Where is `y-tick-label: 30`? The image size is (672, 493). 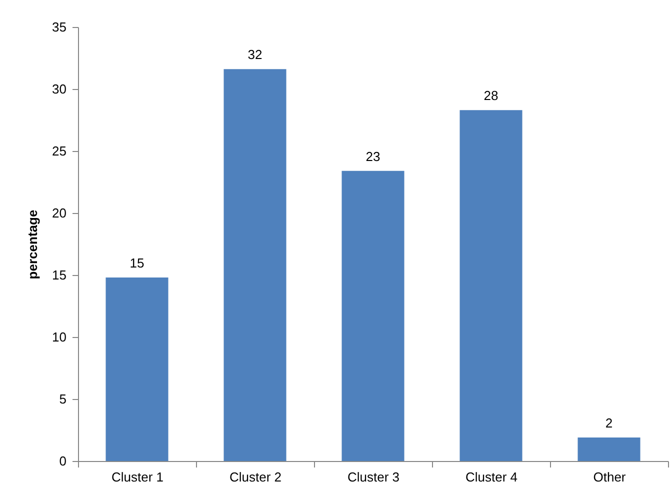 y-tick-label: 30 is located at coordinates (59, 89).